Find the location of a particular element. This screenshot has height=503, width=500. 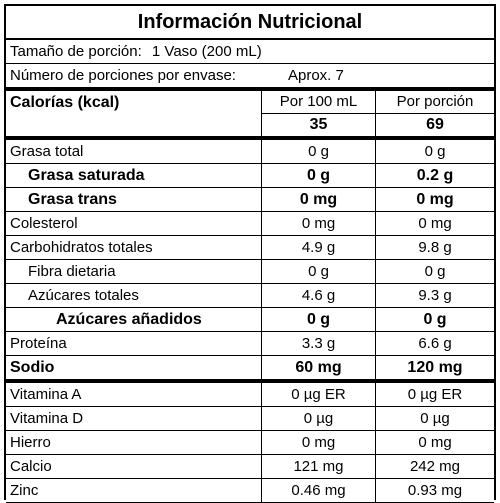

nutrient-name: Proteína is located at coordinates (134, 343).